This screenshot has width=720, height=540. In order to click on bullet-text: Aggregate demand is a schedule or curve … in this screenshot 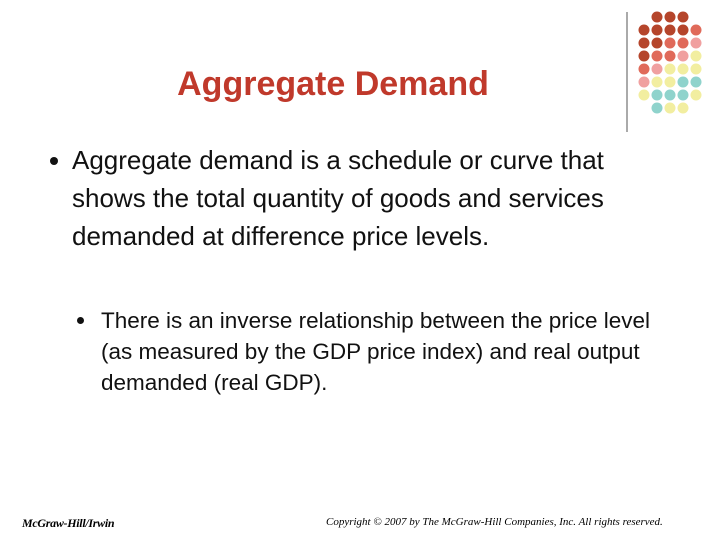, I will do `click(338, 198)`.